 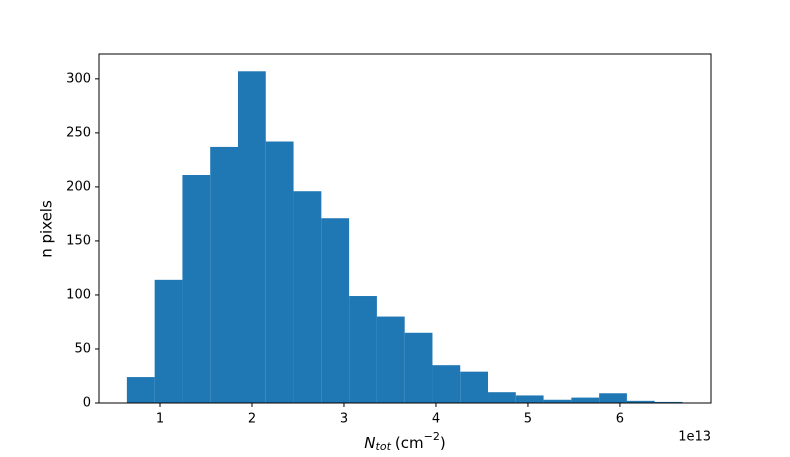 What do you see at coordinates (160, 419) in the screenshot?
I see `x-tick-label: 1` at bounding box center [160, 419].